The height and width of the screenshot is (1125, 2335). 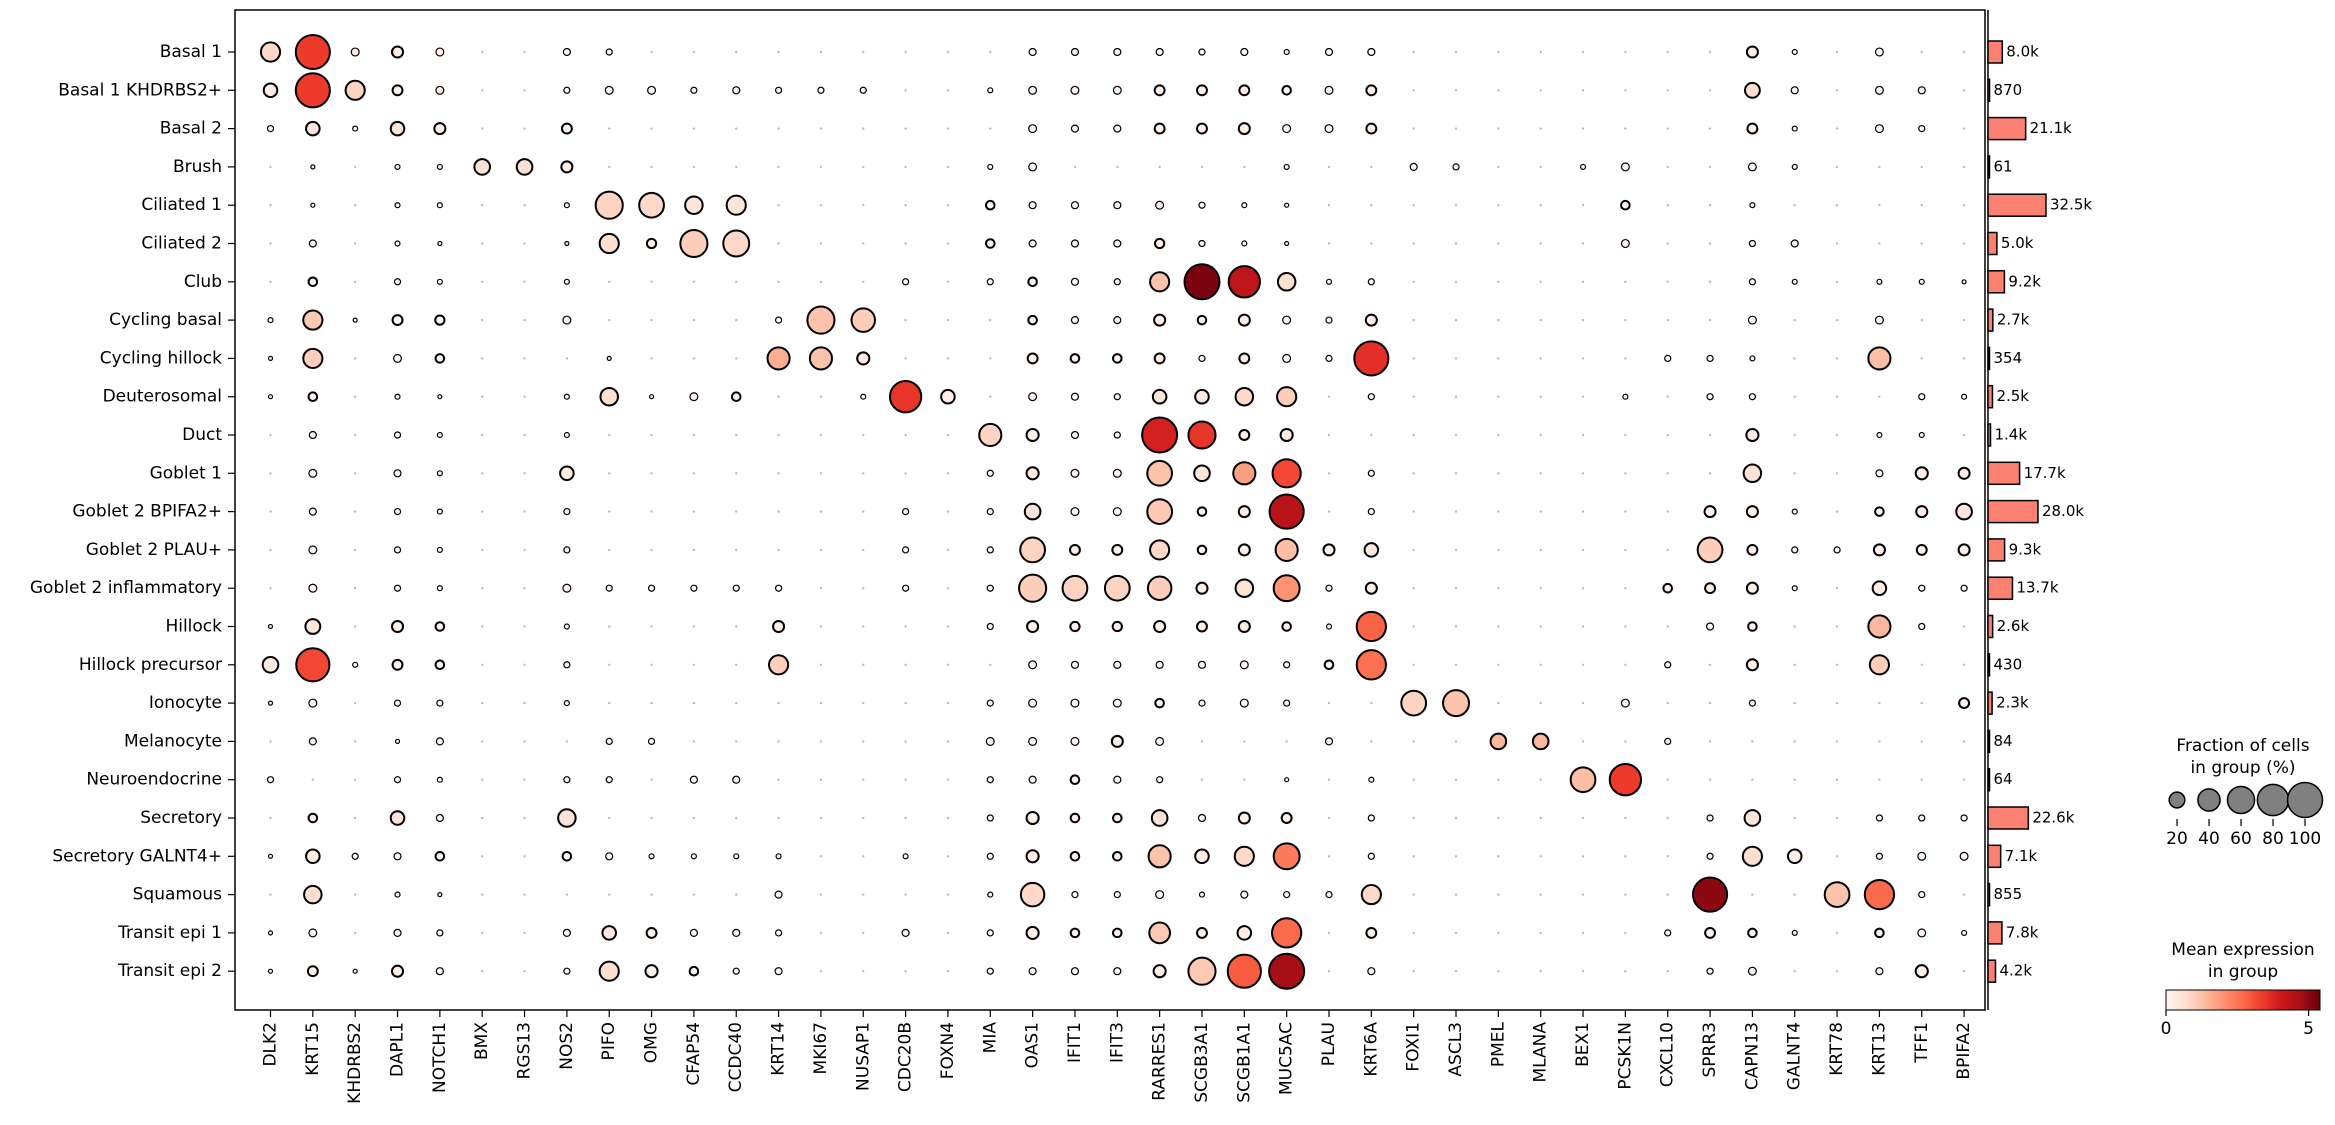 What do you see at coordinates (1752, 1056) in the screenshot?
I see `gene-label: CAPN13` at bounding box center [1752, 1056].